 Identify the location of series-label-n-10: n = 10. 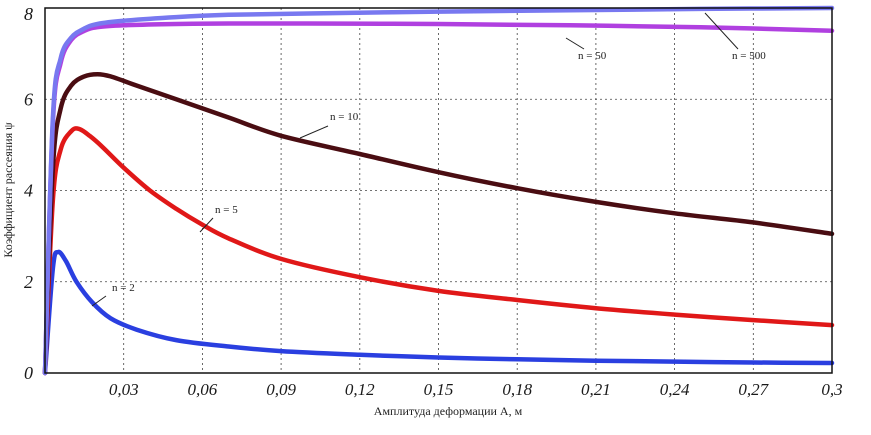
(344, 117).